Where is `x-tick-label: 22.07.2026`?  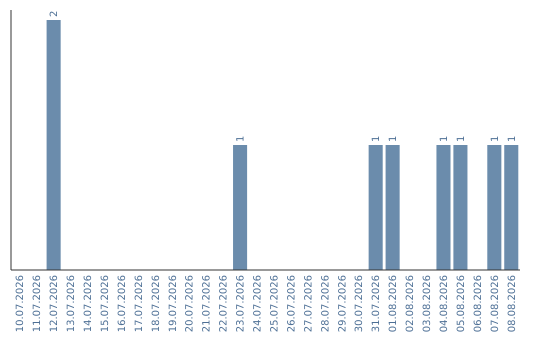 x-tick-label: 22.07.2026 is located at coordinates (224, 303).